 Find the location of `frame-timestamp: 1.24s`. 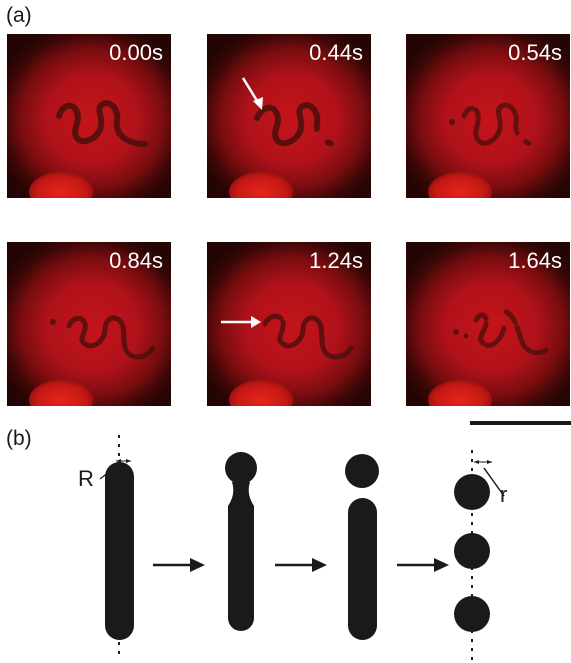

frame-timestamp: 1.24s is located at coordinates (336, 260).